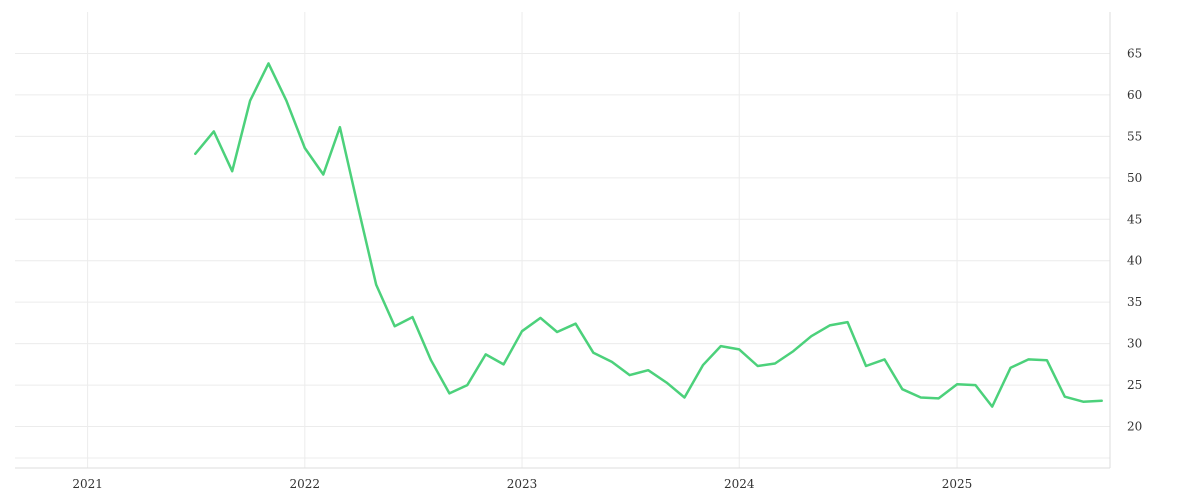 The width and height of the screenshot is (1200, 500). Describe the element at coordinates (1134, 178) in the screenshot. I see `y-tick-label: 50` at that location.